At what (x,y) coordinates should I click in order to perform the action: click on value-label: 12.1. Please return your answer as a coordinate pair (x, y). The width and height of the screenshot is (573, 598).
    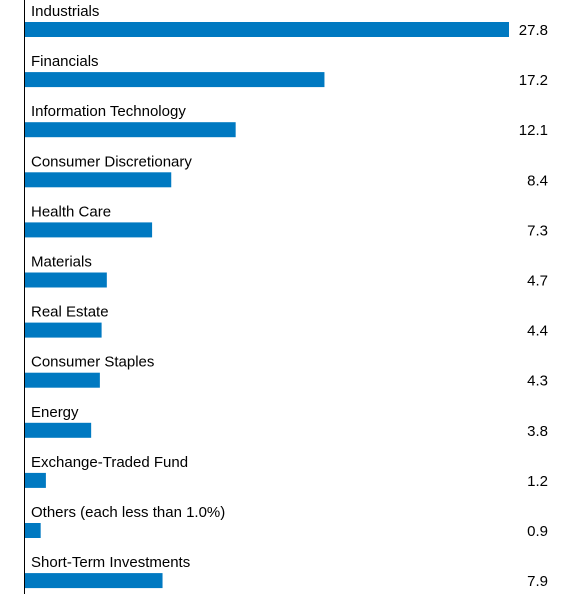
    Looking at the image, I should click on (533, 130).